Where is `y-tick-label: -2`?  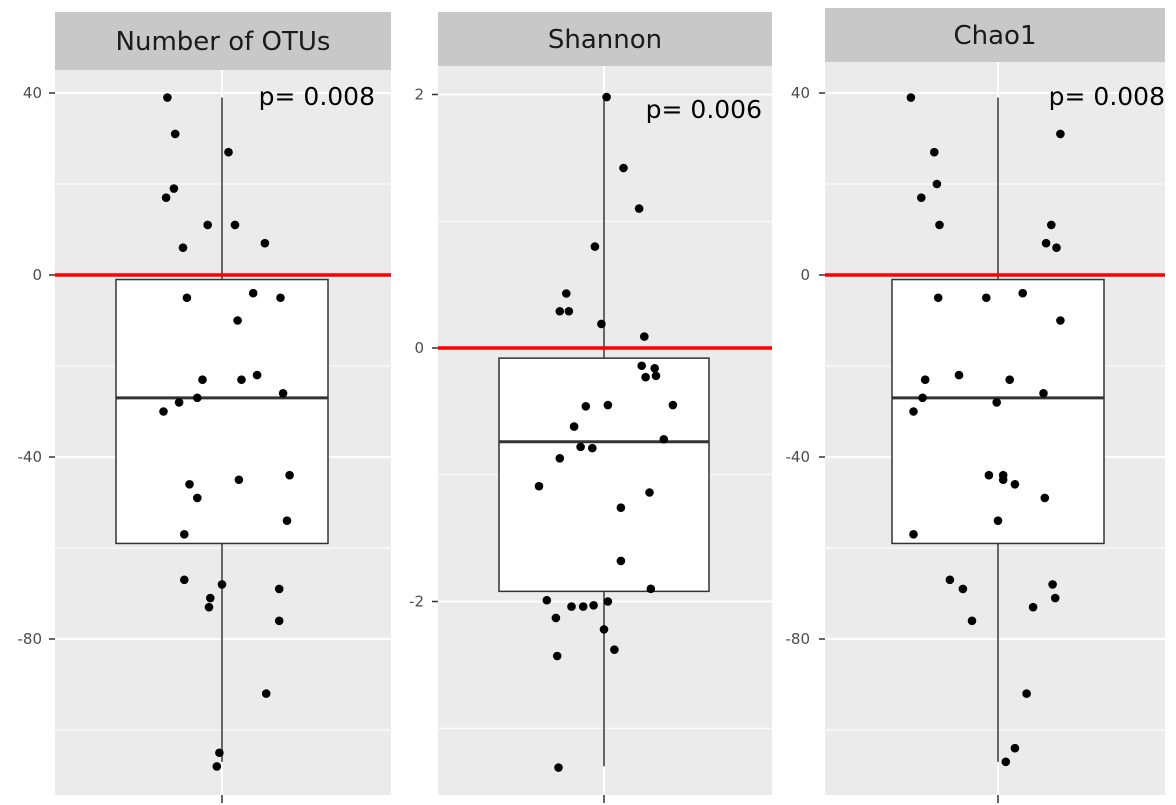 y-tick-label: -2 is located at coordinates (416, 602).